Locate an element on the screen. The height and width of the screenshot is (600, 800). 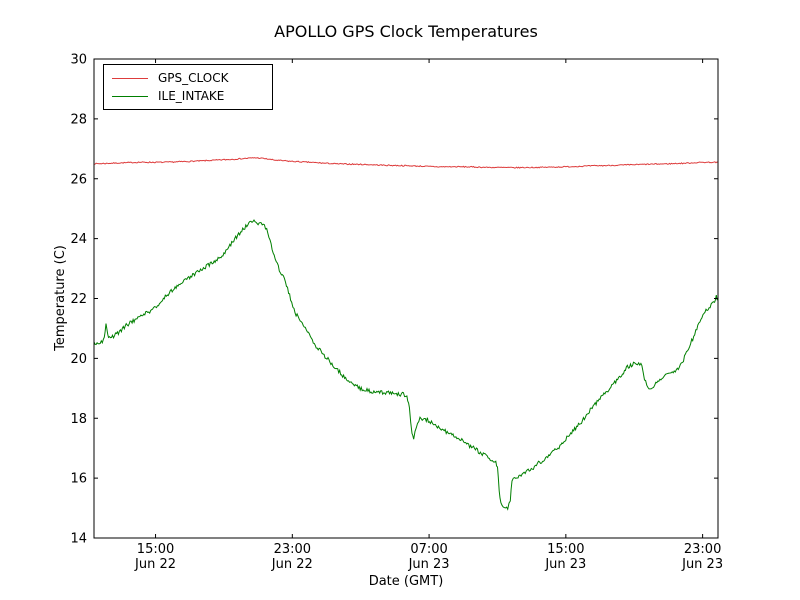
y-tick-label: 16 is located at coordinates (78, 479).